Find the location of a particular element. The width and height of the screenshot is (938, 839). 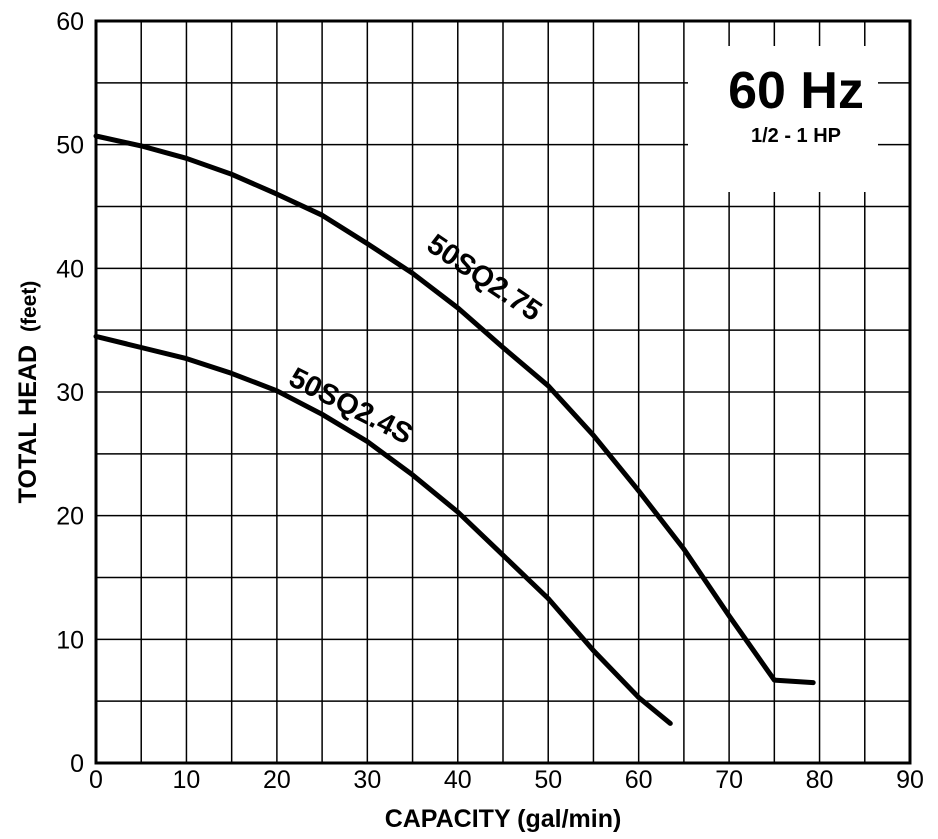

x-axis-title: CAPACITY (gal/min) is located at coordinates (503, 819).